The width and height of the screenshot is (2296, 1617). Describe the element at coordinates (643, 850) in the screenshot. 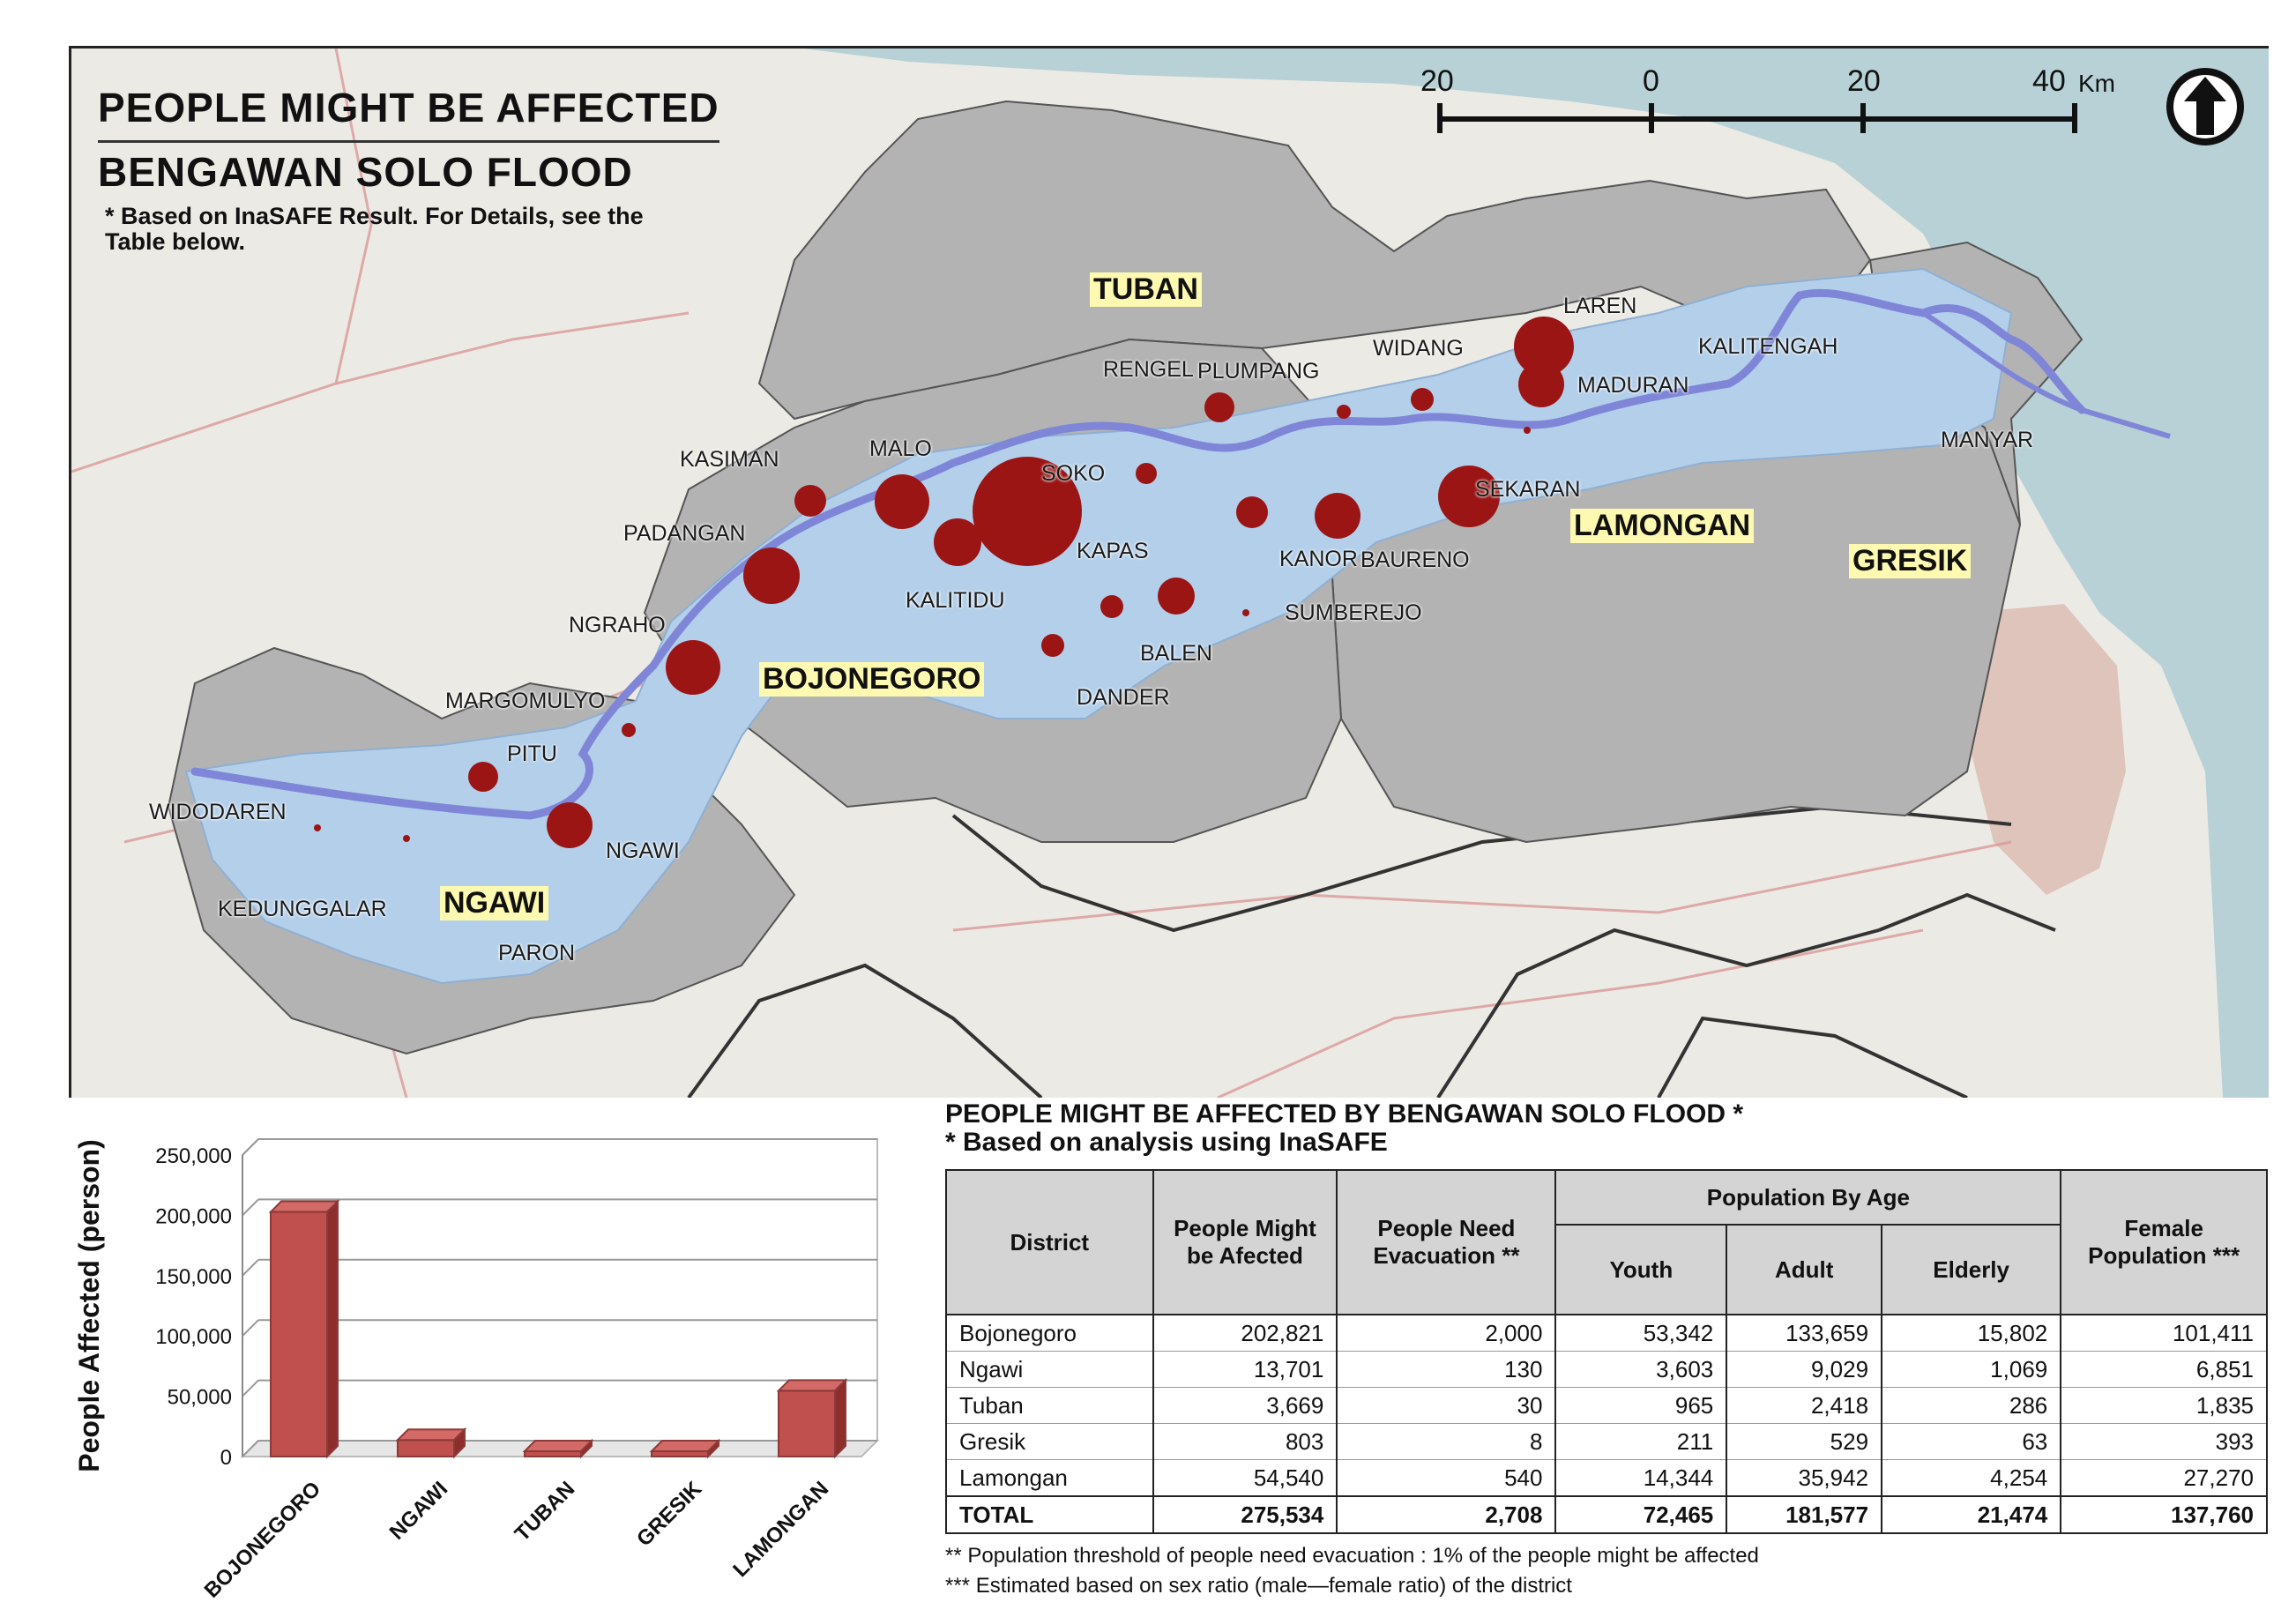

I see `place-ngawi: NGAWI` at that location.